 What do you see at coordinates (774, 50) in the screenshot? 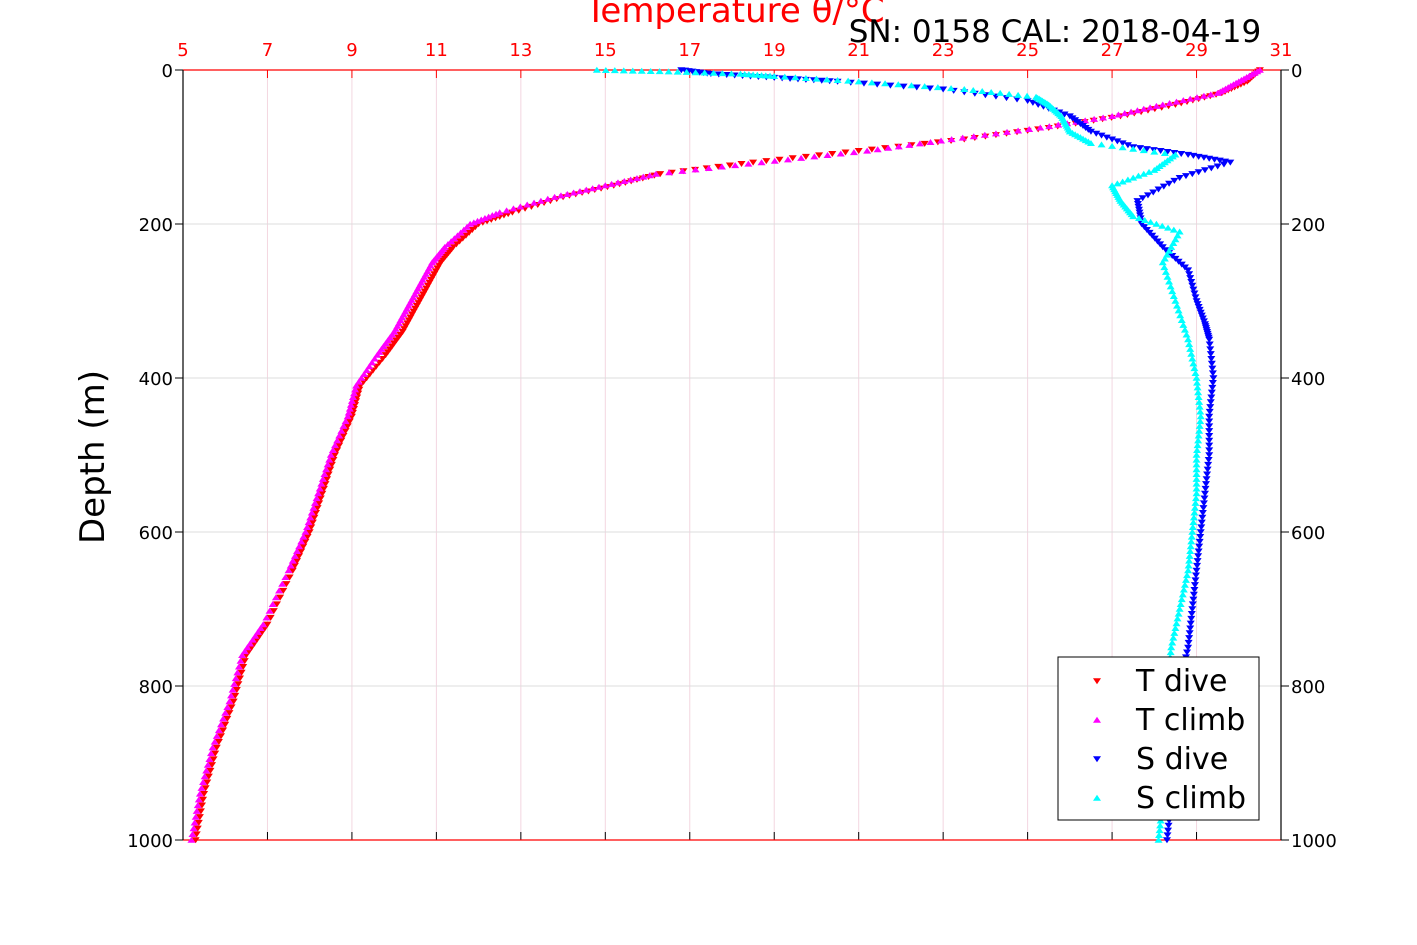
I see `x-tick-label: 19` at bounding box center [774, 50].